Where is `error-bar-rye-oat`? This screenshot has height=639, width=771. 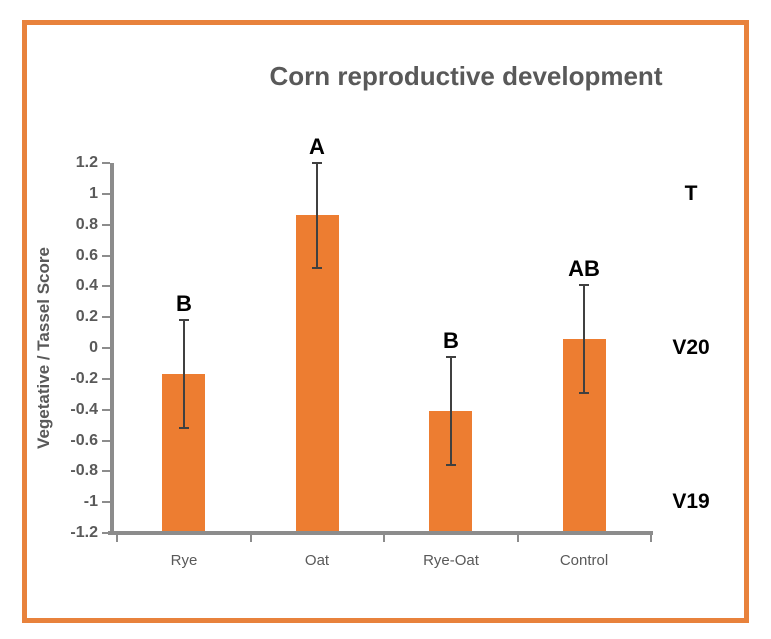
error-bar-rye-oat is located at coordinates (451, 411).